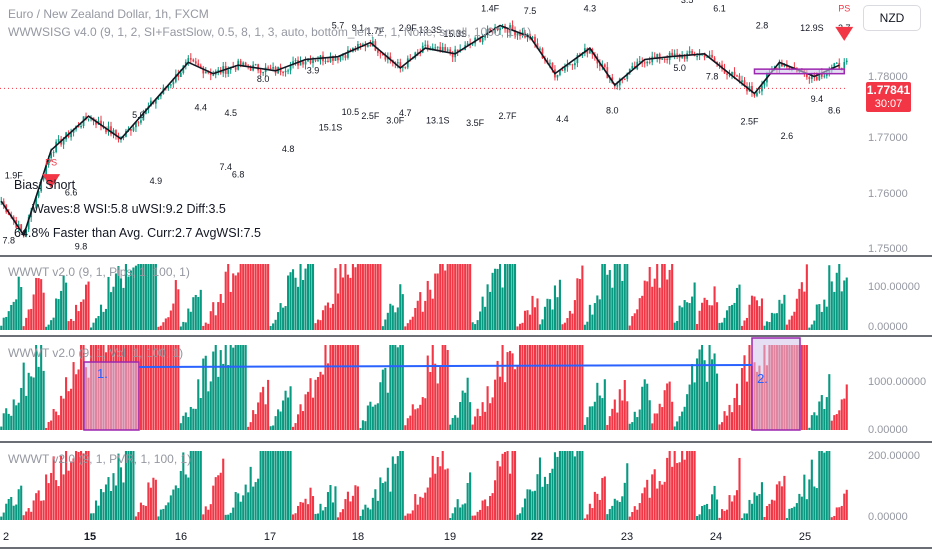 This screenshot has width=932, height=550. What do you see at coordinates (888, 104) in the screenshot?
I see `candle-countdown: 30:07` at bounding box center [888, 104].